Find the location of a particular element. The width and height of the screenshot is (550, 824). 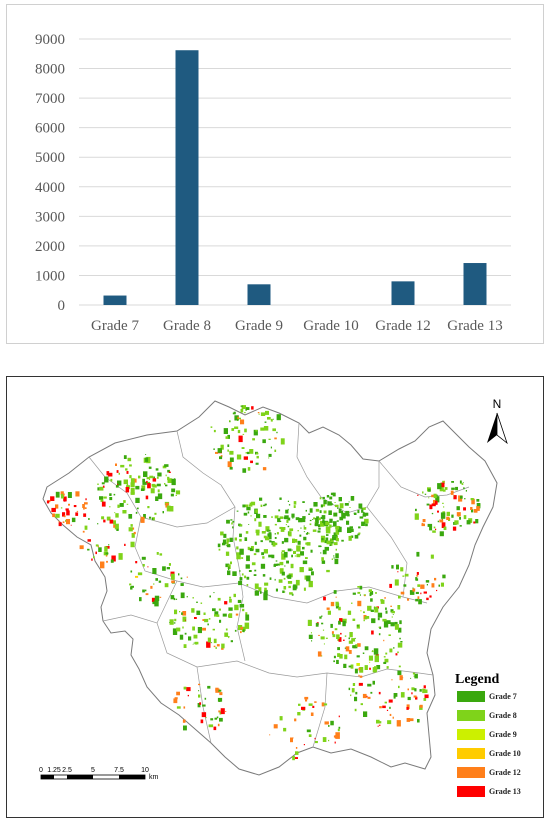

y-tick-label: 8000 is located at coordinates (50, 70).